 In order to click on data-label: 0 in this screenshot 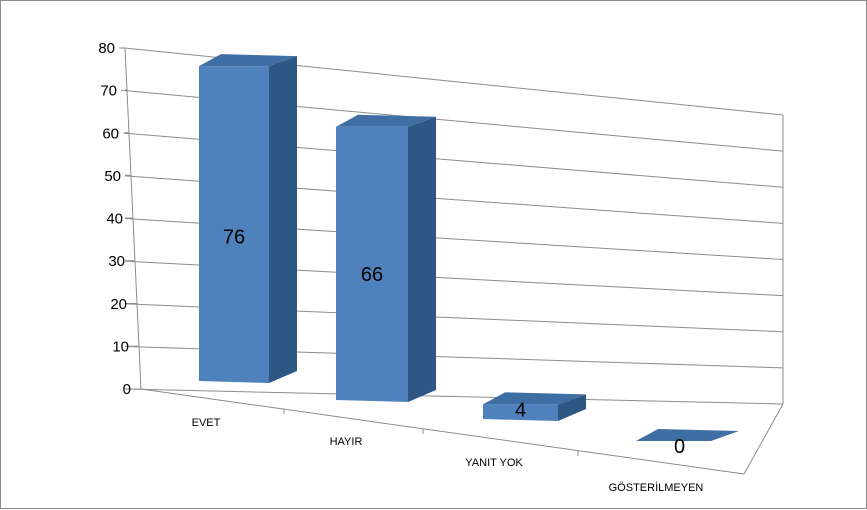, I will do `click(679, 447)`.